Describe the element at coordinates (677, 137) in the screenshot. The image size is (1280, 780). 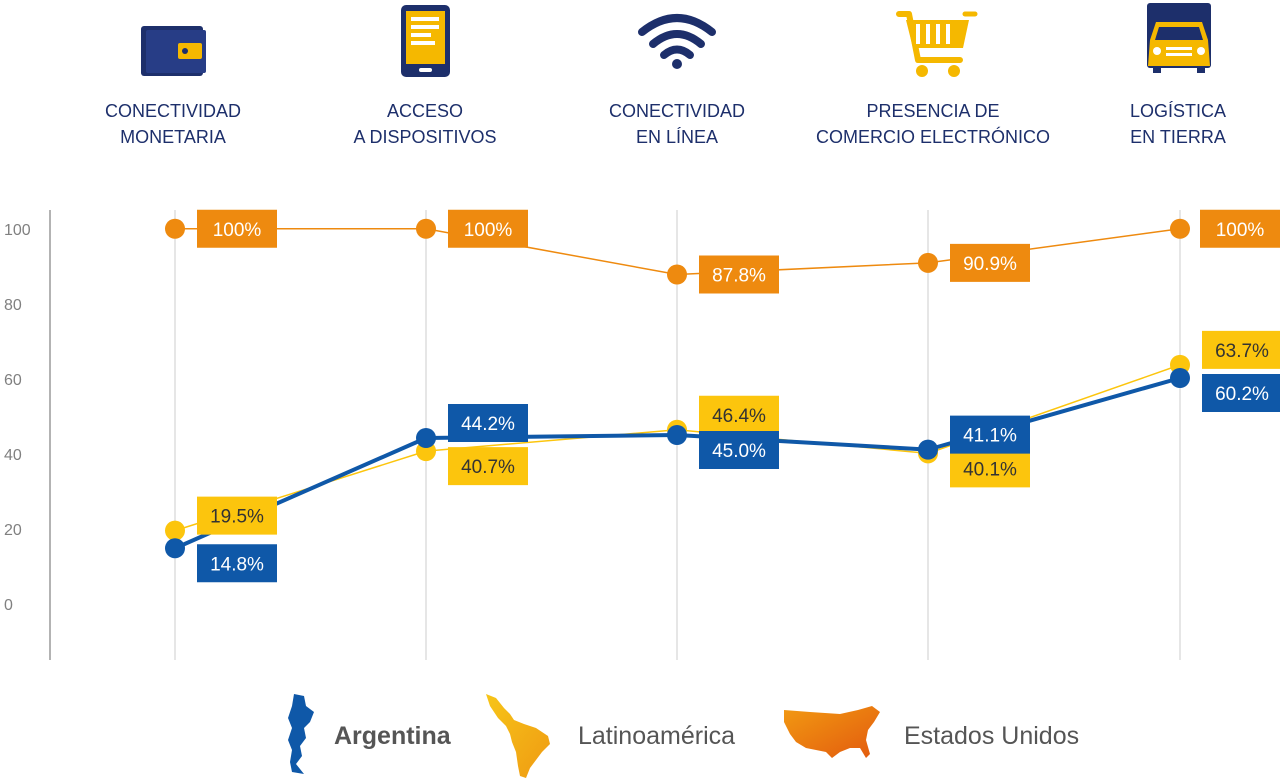
I see `category-label-line2: EN LÍNEA` at that location.